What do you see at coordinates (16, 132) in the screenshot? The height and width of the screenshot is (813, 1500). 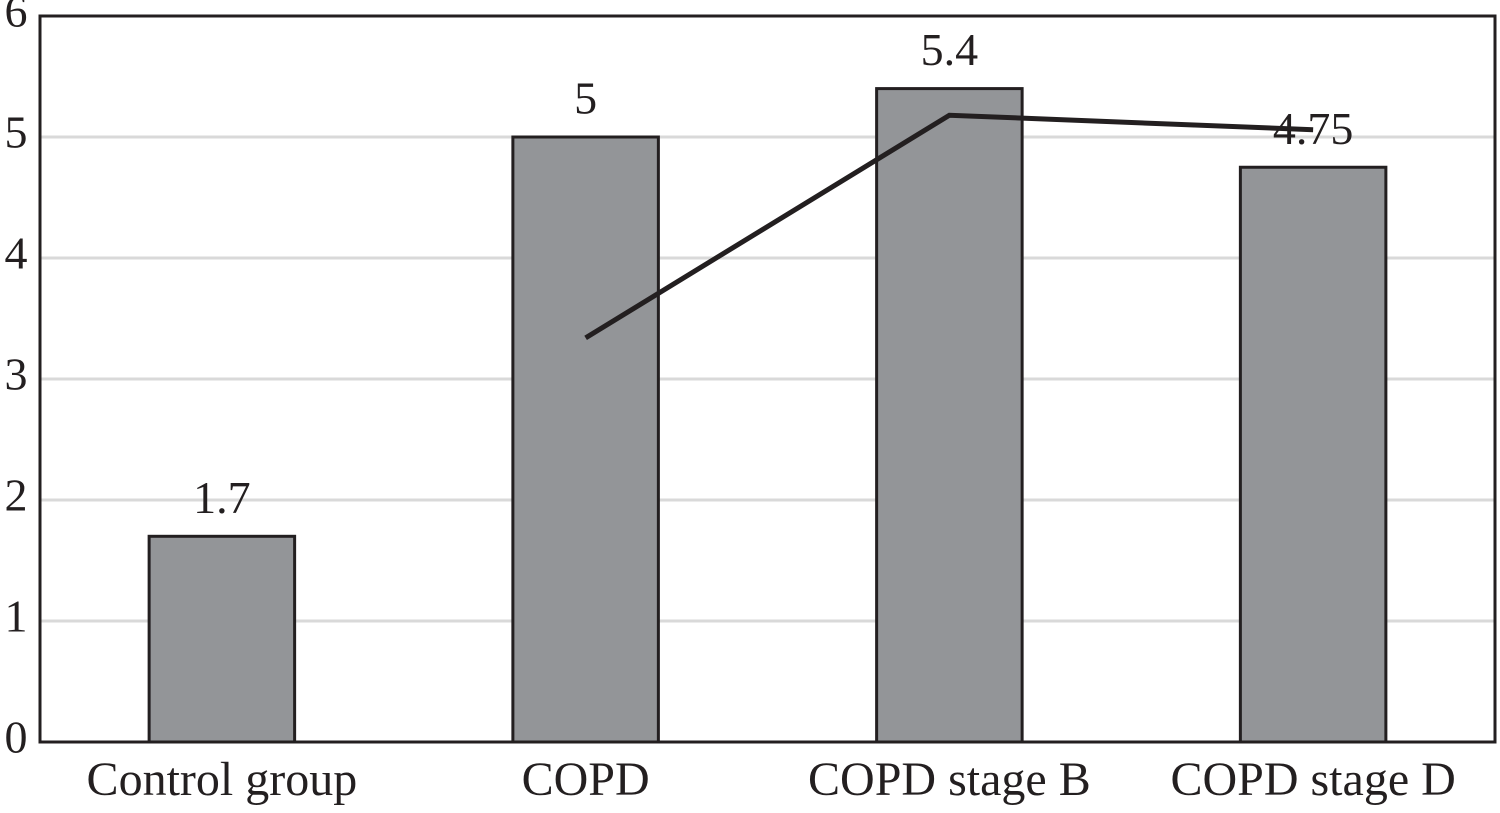 I see `y-tick-label: 5` at bounding box center [16, 132].